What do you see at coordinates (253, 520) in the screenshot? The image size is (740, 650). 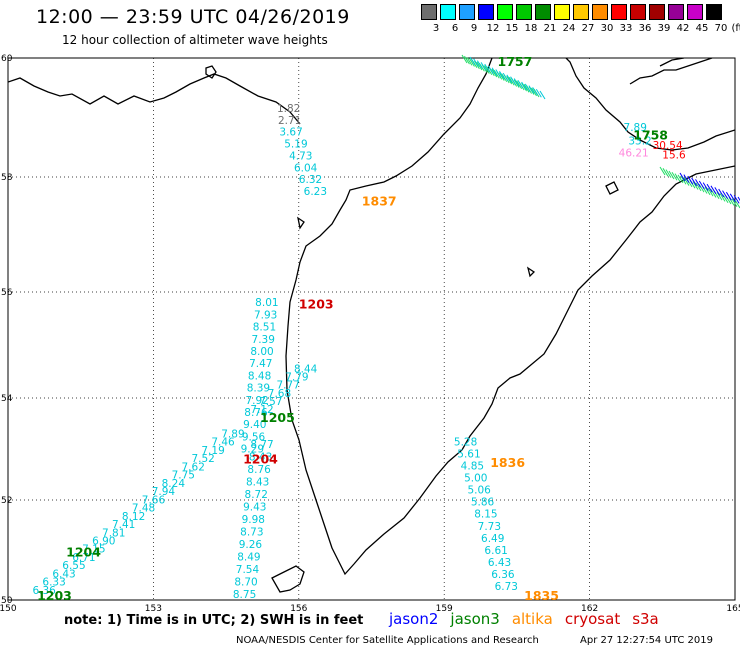 I see `wave-height-value: 9.98` at bounding box center [253, 520].